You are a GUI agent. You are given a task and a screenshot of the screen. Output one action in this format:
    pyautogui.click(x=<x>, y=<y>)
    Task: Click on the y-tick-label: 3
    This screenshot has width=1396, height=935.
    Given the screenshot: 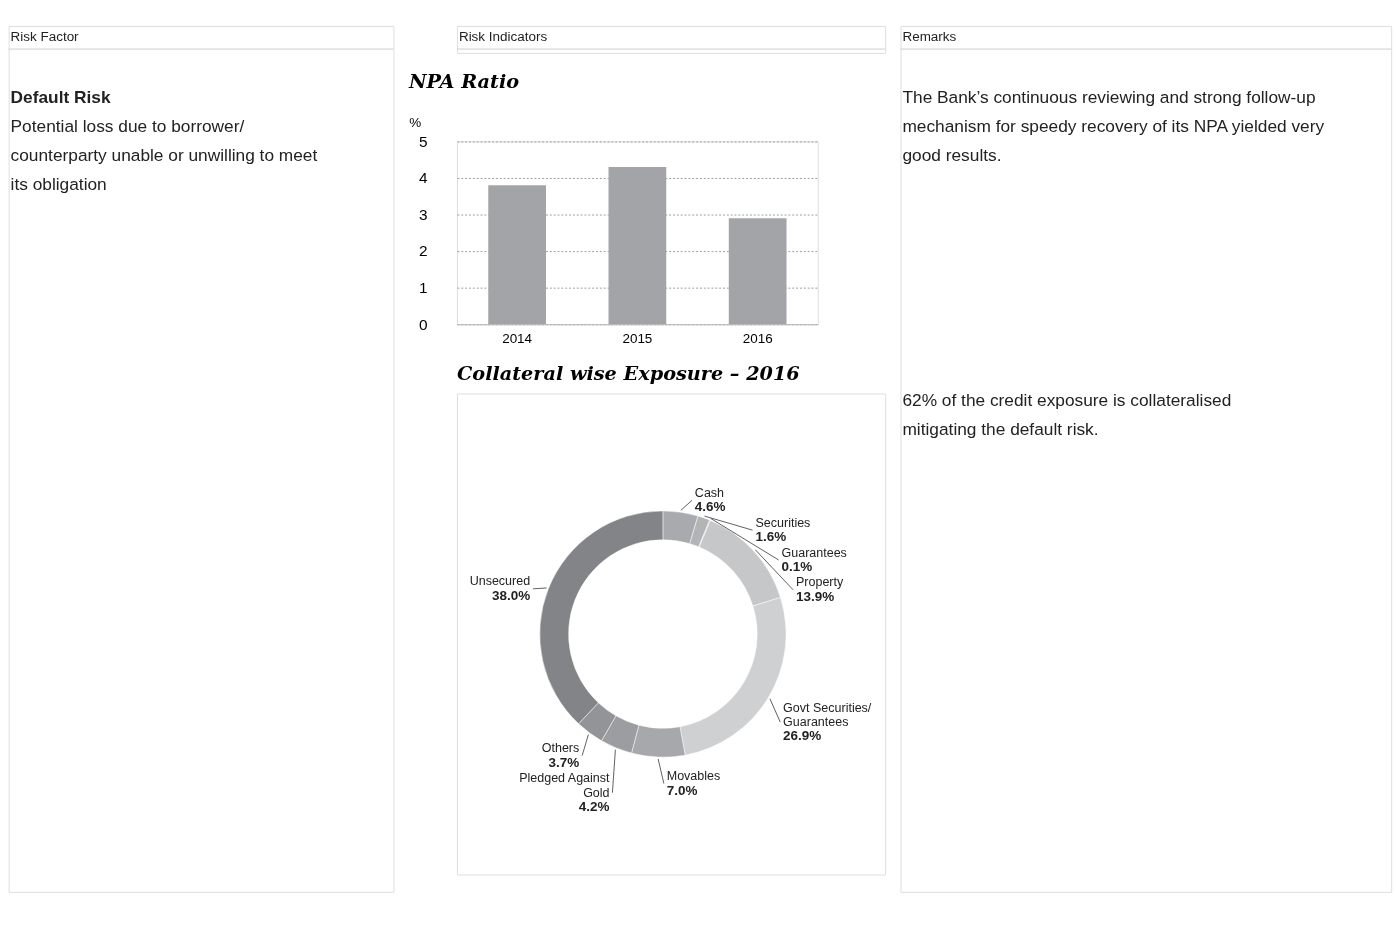 What is the action you would take?
    pyautogui.click(x=423, y=214)
    